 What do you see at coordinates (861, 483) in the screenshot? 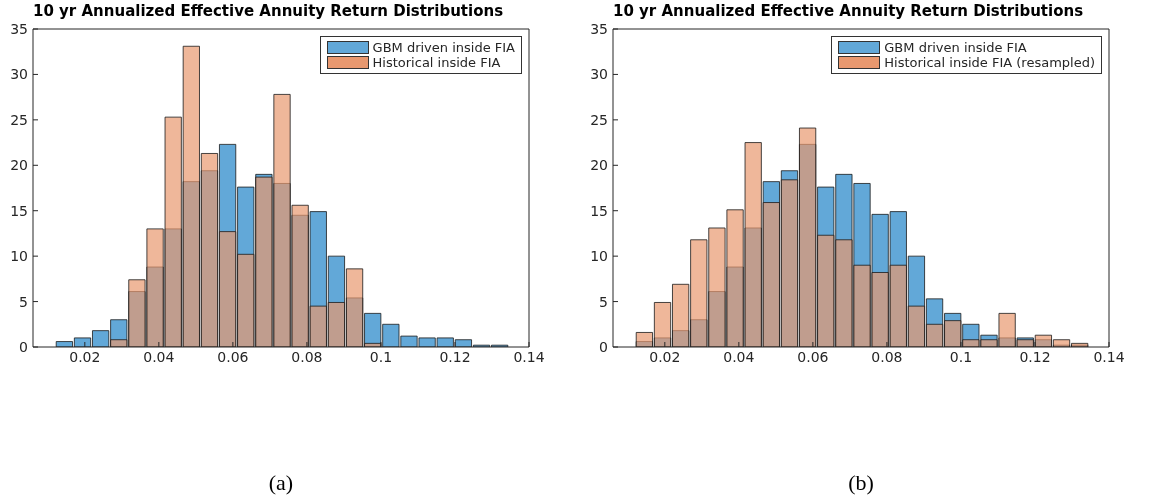
I see `text: (b)` at bounding box center [861, 483].